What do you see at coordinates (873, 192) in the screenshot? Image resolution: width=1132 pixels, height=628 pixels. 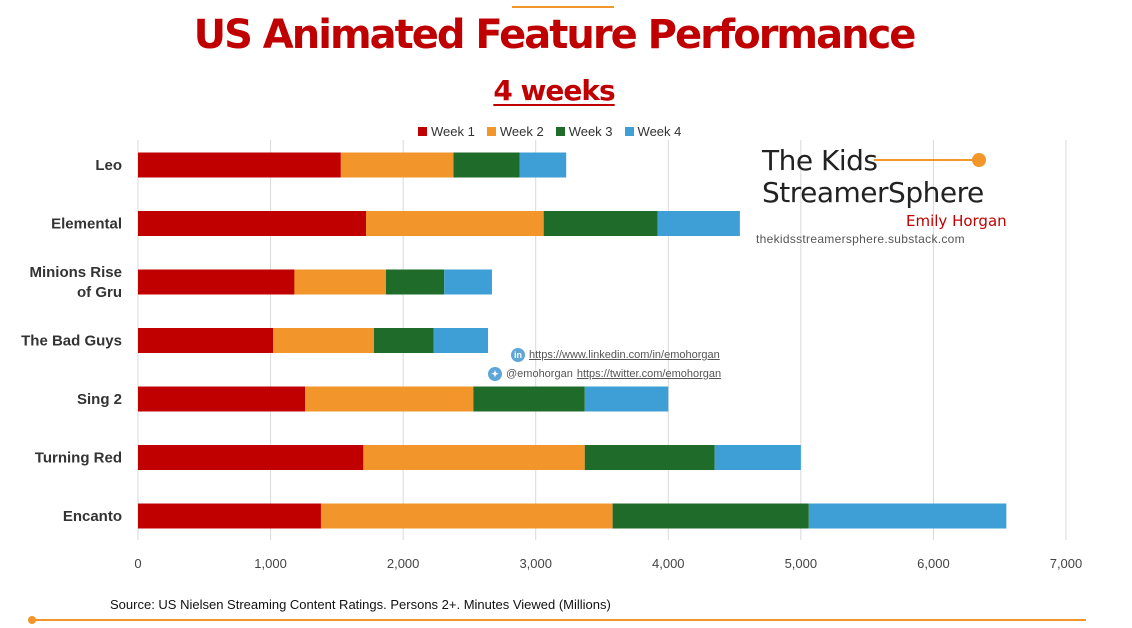 I see `brand-name-line2: StreamerSphere` at bounding box center [873, 192].